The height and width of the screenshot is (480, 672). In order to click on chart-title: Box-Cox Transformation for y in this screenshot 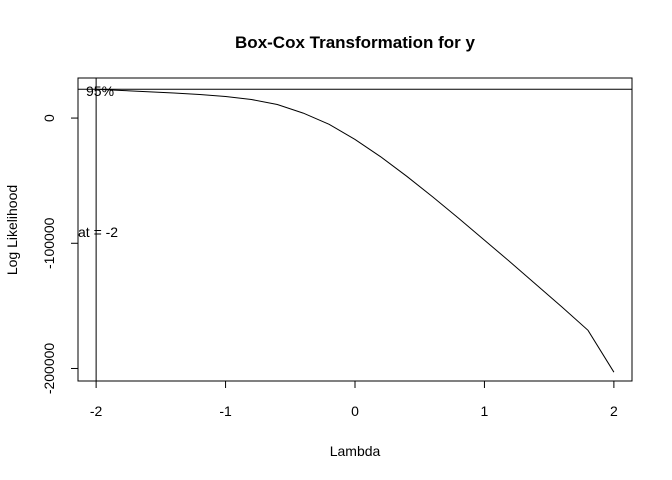, I will do `click(355, 42)`.